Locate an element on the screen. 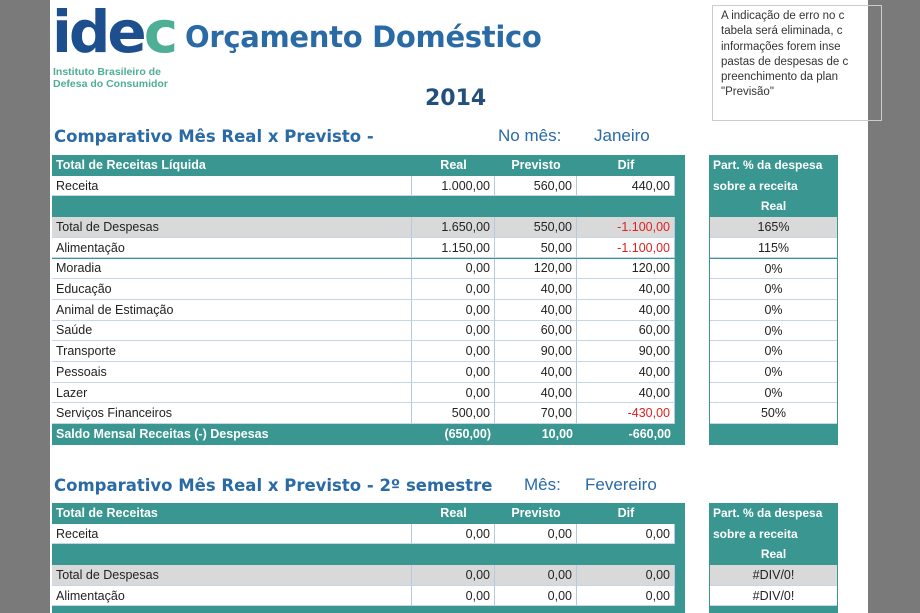  cell-value: 1.650,00 is located at coordinates (453, 227).